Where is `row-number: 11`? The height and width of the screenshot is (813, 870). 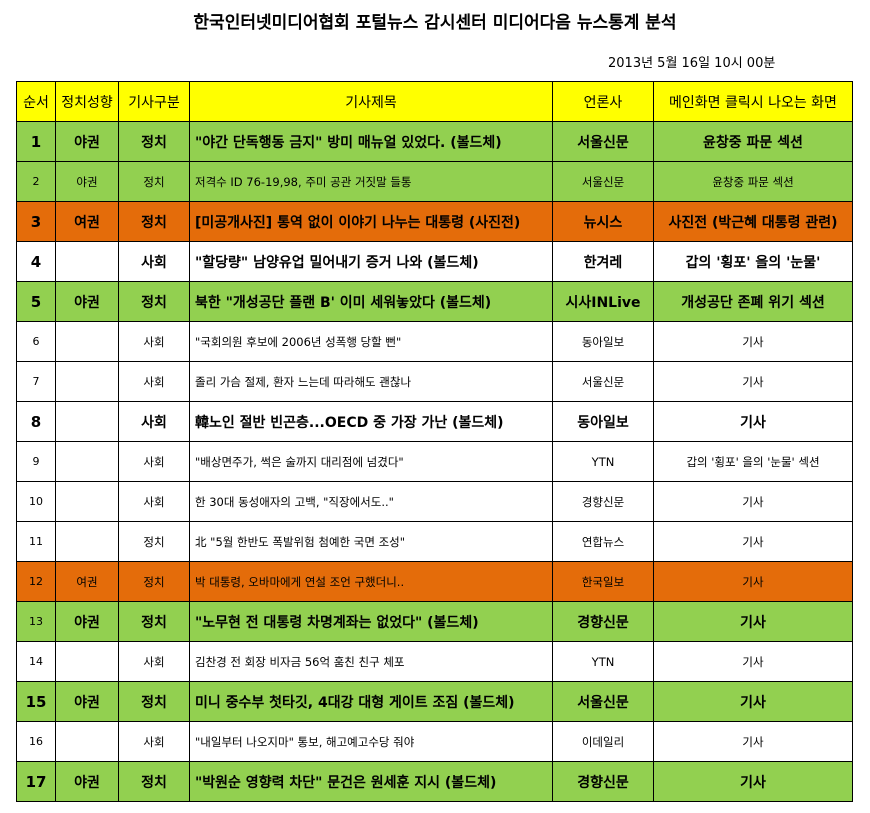
row-number: 11 is located at coordinates (36, 541).